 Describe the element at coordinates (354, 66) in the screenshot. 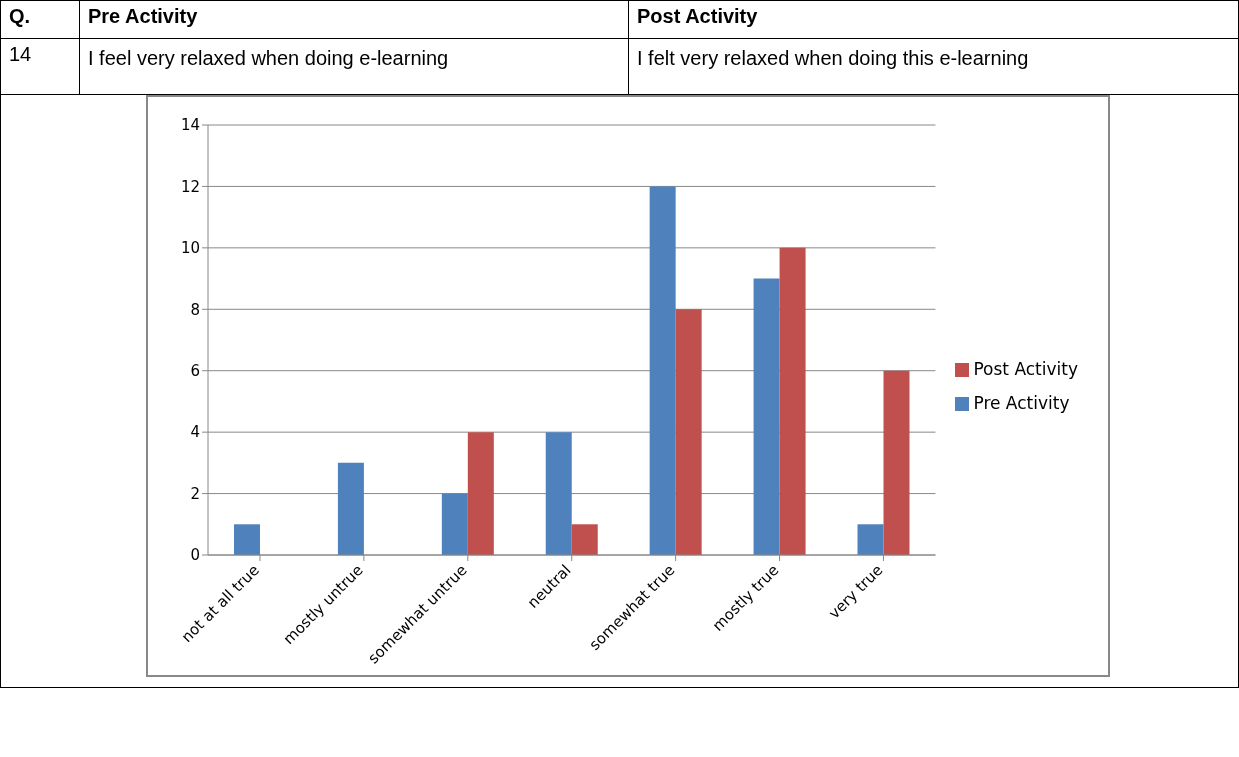

I see `text: I feel very relaxed when doing e-learning` at that location.